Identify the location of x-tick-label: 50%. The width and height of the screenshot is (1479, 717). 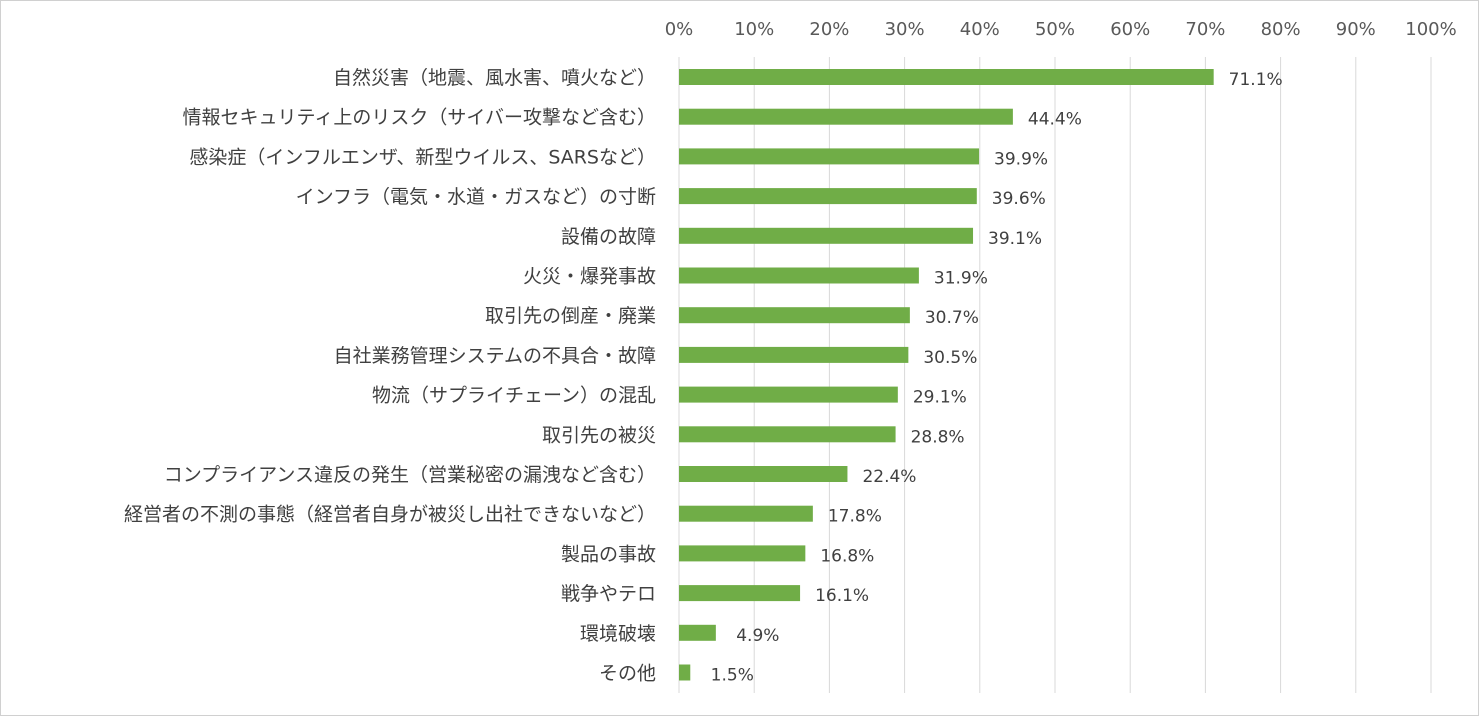
(1055, 29).